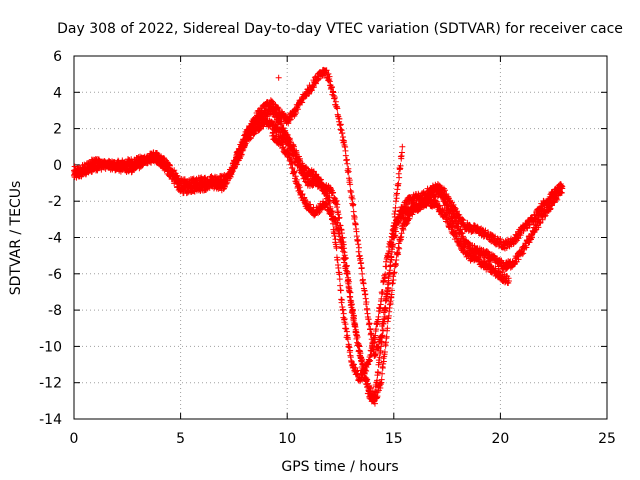  I want to click on x-tick-label: 0, so click(74, 439).